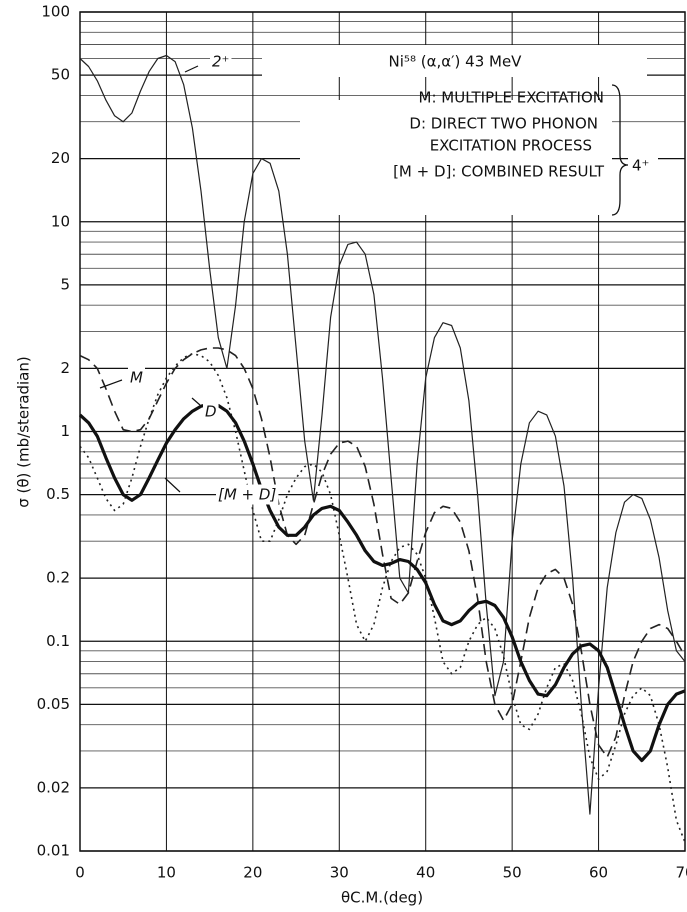 This screenshot has width=687, height=912. What do you see at coordinates (80, 873) in the screenshot?
I see `x-tick-label: 0` at bounding box center [80, 873].